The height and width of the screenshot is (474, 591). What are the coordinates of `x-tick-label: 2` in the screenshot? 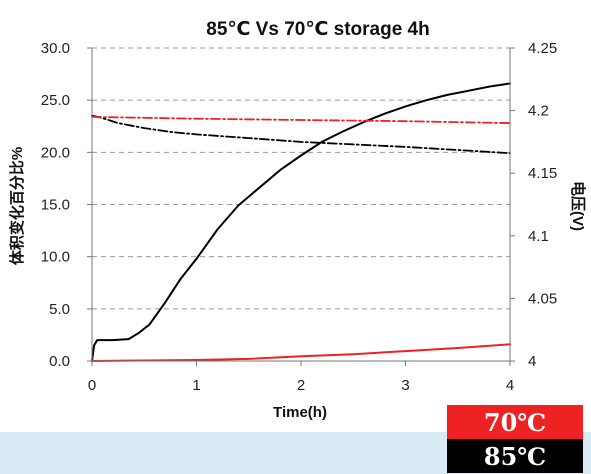 It's located at (301, 385).